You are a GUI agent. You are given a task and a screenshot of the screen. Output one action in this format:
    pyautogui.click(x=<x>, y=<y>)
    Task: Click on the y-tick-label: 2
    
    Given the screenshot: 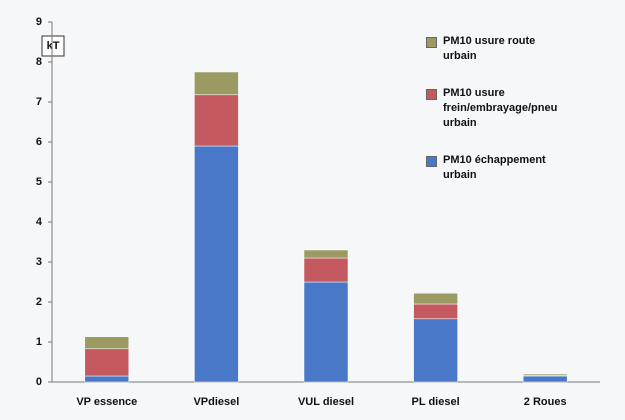 What is the action you would take?
    pyautogui.click(x=39, y=302)
    